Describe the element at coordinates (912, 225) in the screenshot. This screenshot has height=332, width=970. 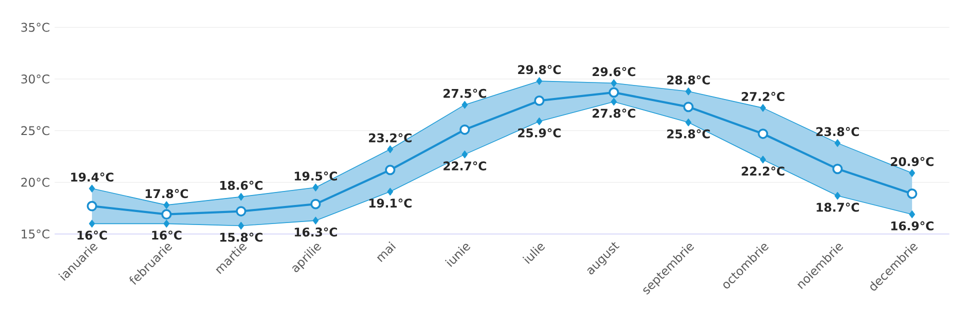
I see `data-label: 16.9°C` at that location.